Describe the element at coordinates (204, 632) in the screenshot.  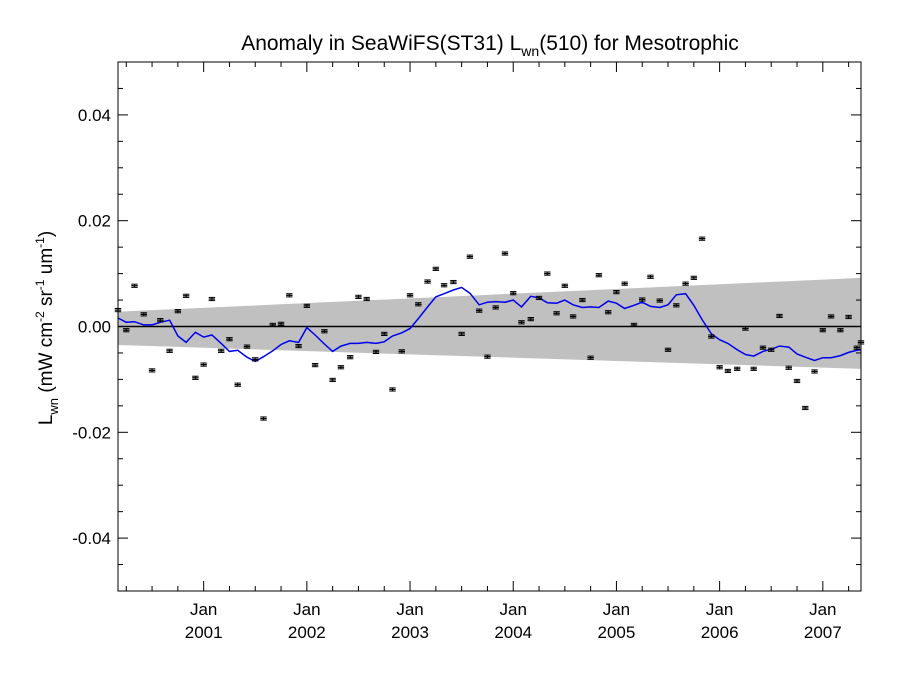
I see `x-tick-year: 2001` at that location.